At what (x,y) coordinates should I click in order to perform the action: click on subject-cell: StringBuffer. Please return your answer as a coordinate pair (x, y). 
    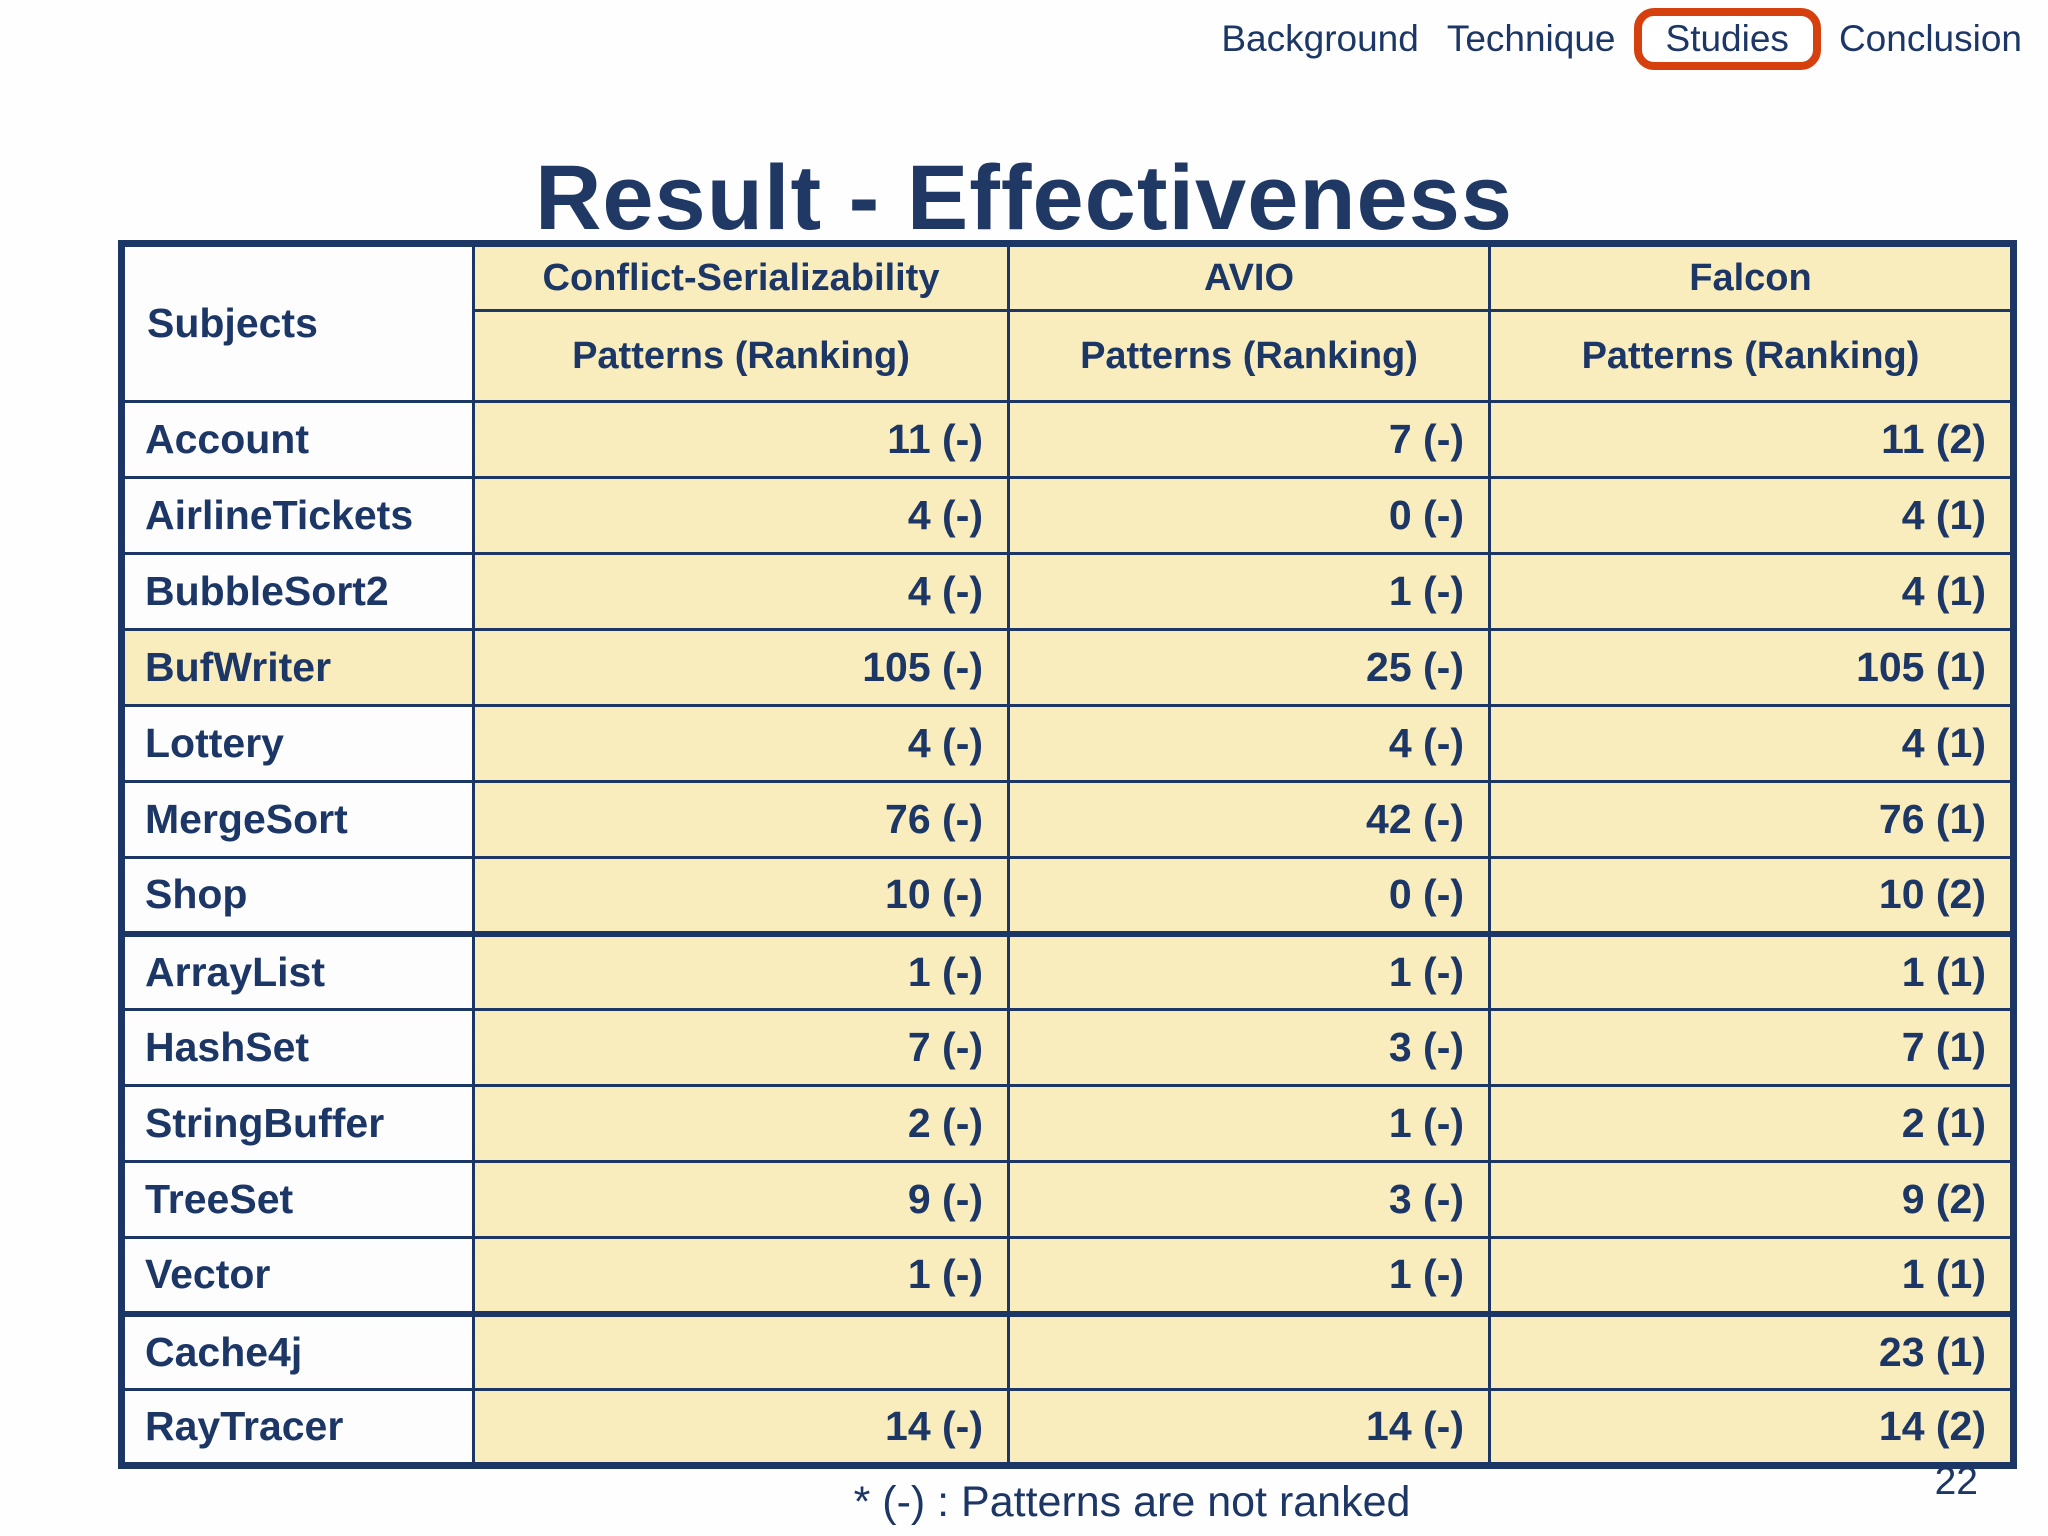
    Looking at the image, I should click on (297, 1123).